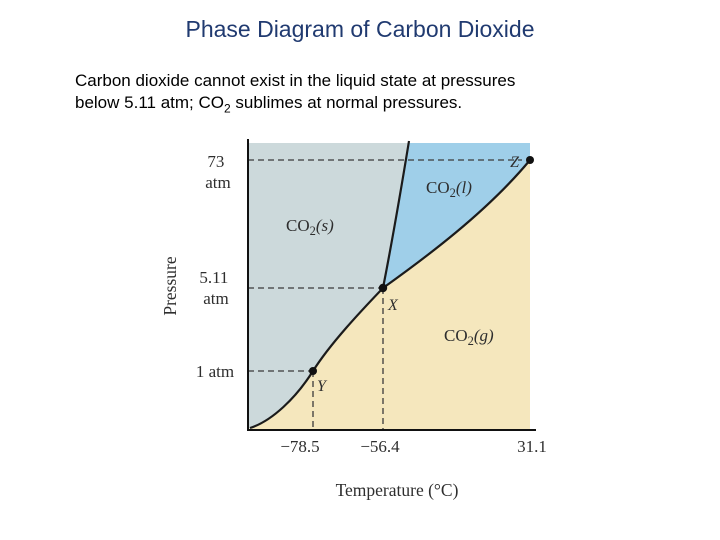 The height and width of the screenshot is (540, 720). What do you see at coordinates (396, 214) in the screenshot?
I see `melting-curve` at bounding box center [396, 214].